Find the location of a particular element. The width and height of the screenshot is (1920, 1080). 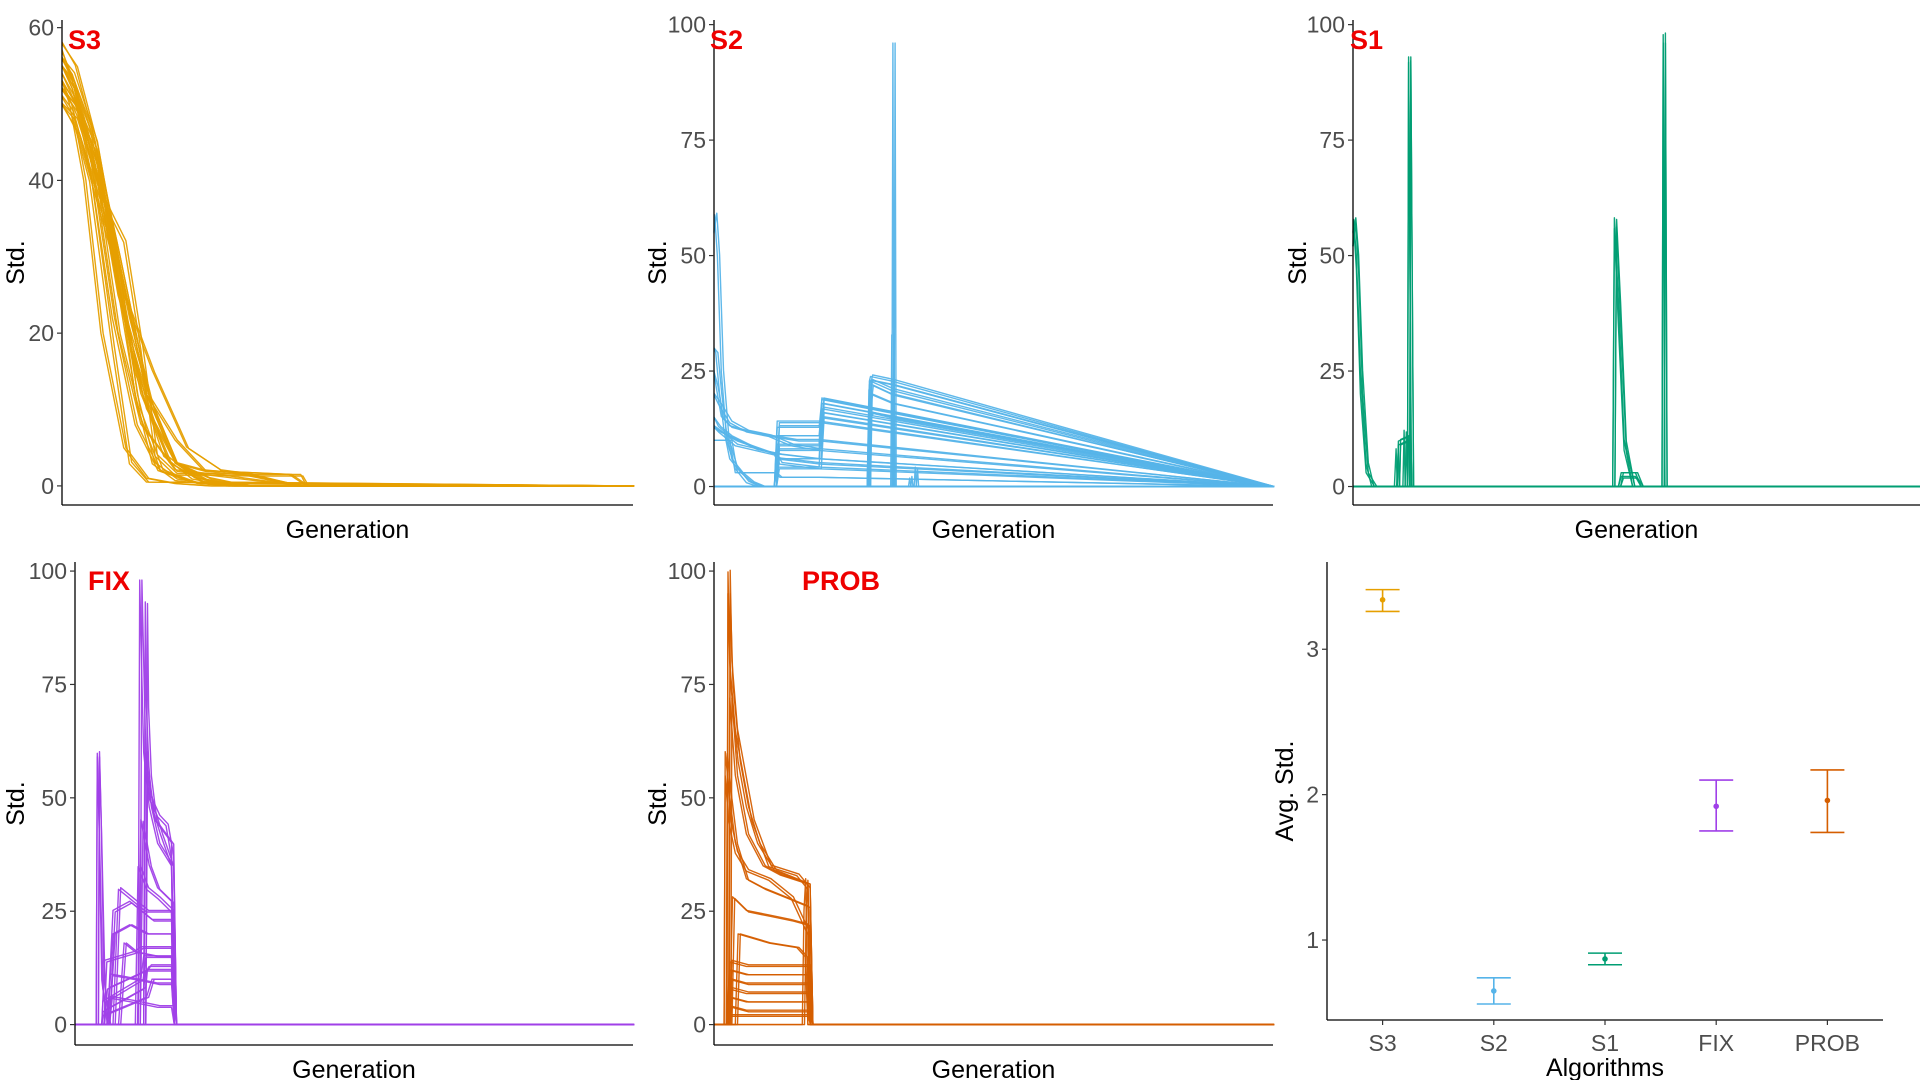

y-axis-title: Avg. Std. is located at coordinates (1285, 791).